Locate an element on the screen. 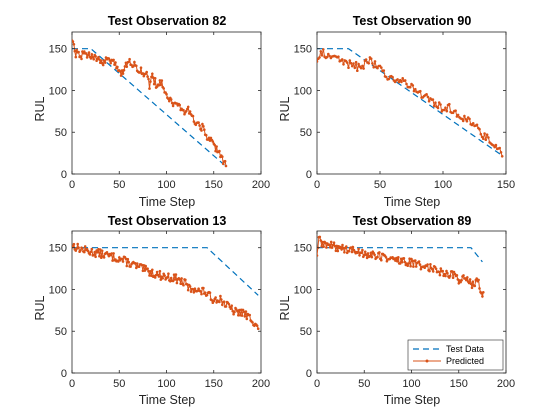 The height and width of the screenshot is (420, 560). subplot-title: Test Observation 82 is located at coordinates (167, 21).